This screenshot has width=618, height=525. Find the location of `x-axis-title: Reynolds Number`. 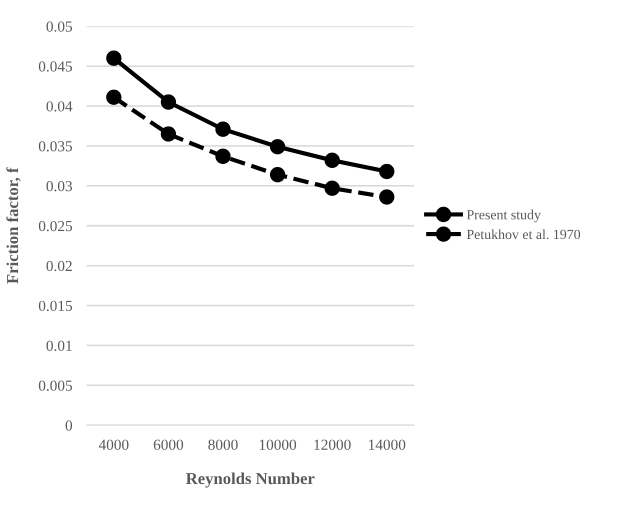

x-axis-title: Reynolds Number is located at coordinates (250, 480).